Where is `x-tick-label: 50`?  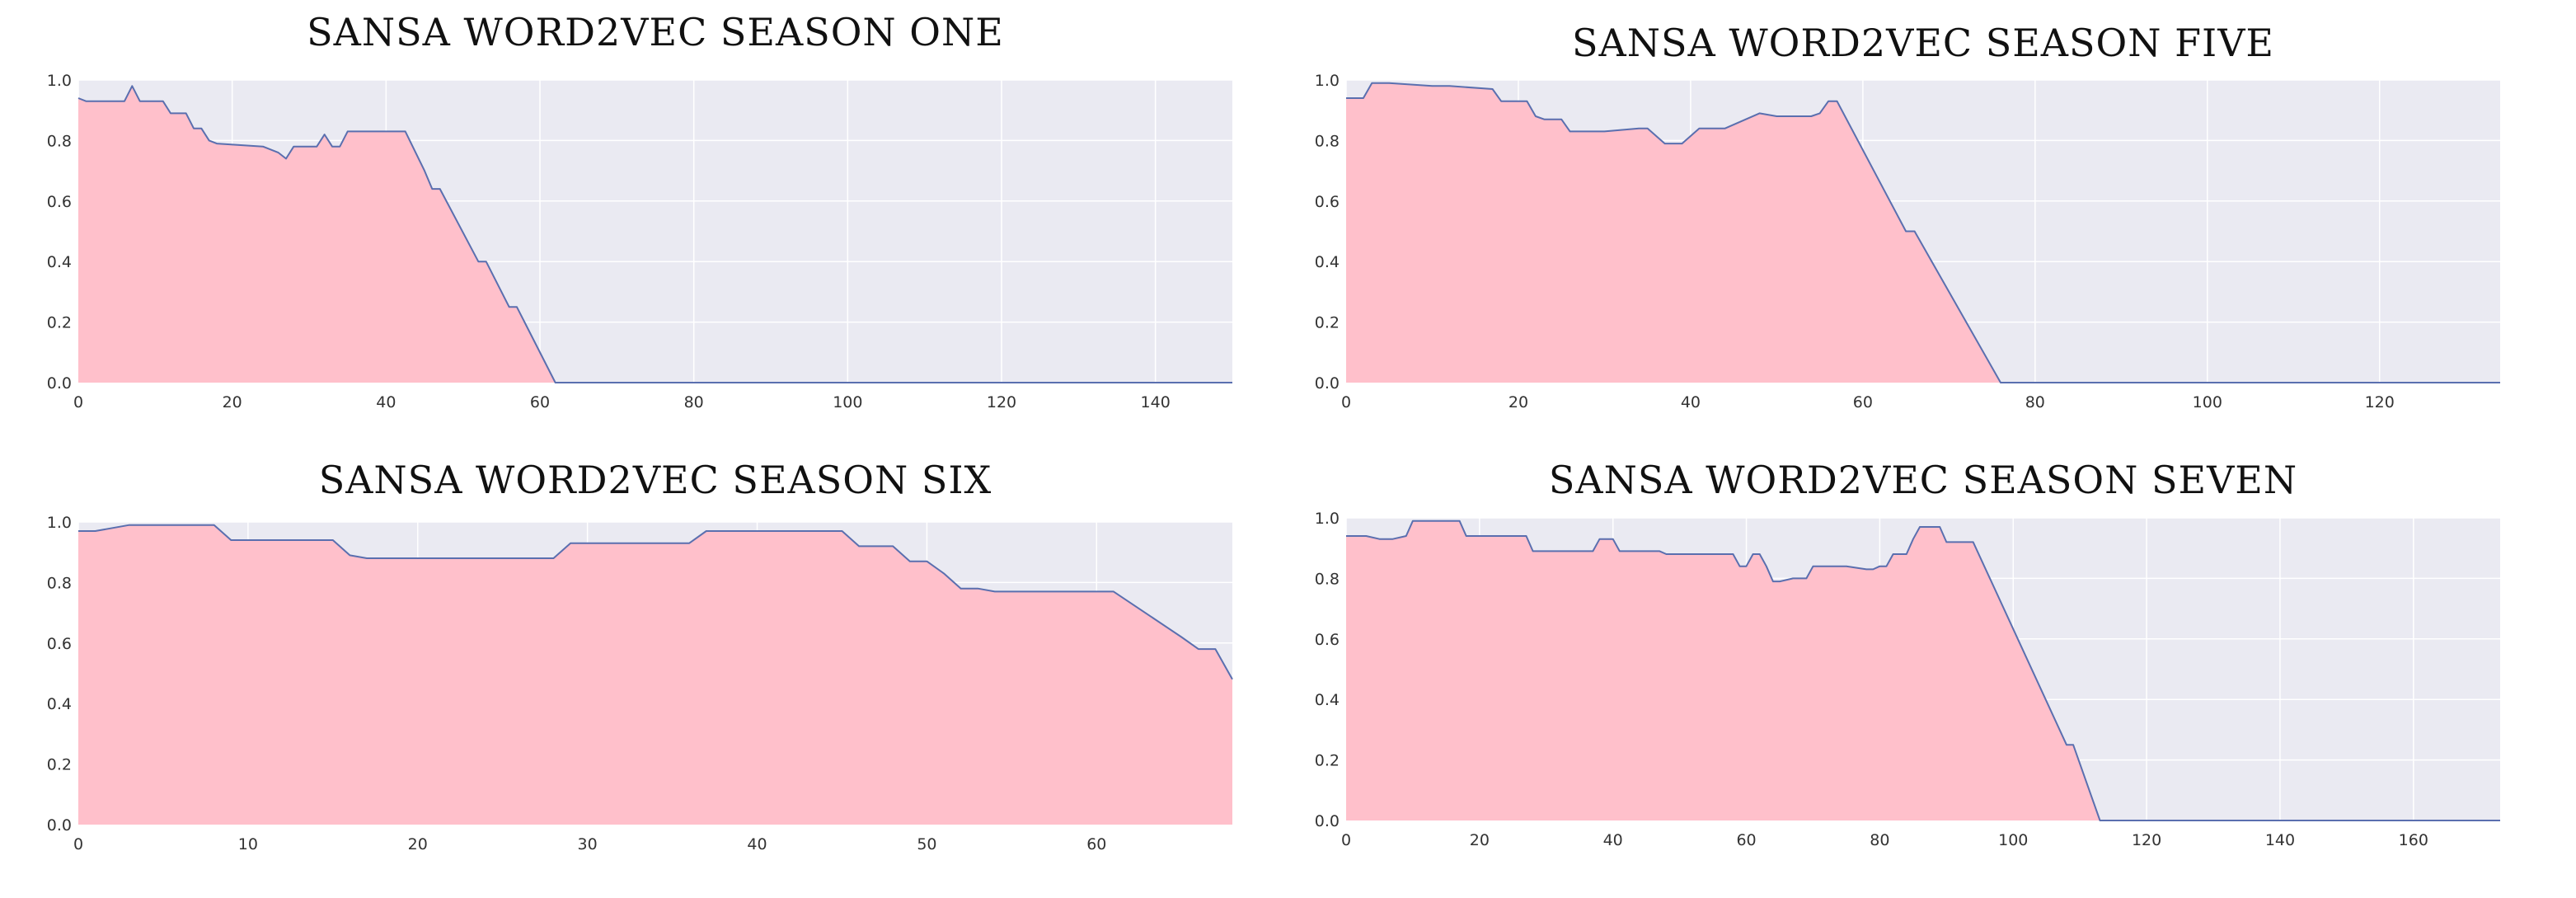 x-tick-label: 50 is located at coordinates (927, 844).